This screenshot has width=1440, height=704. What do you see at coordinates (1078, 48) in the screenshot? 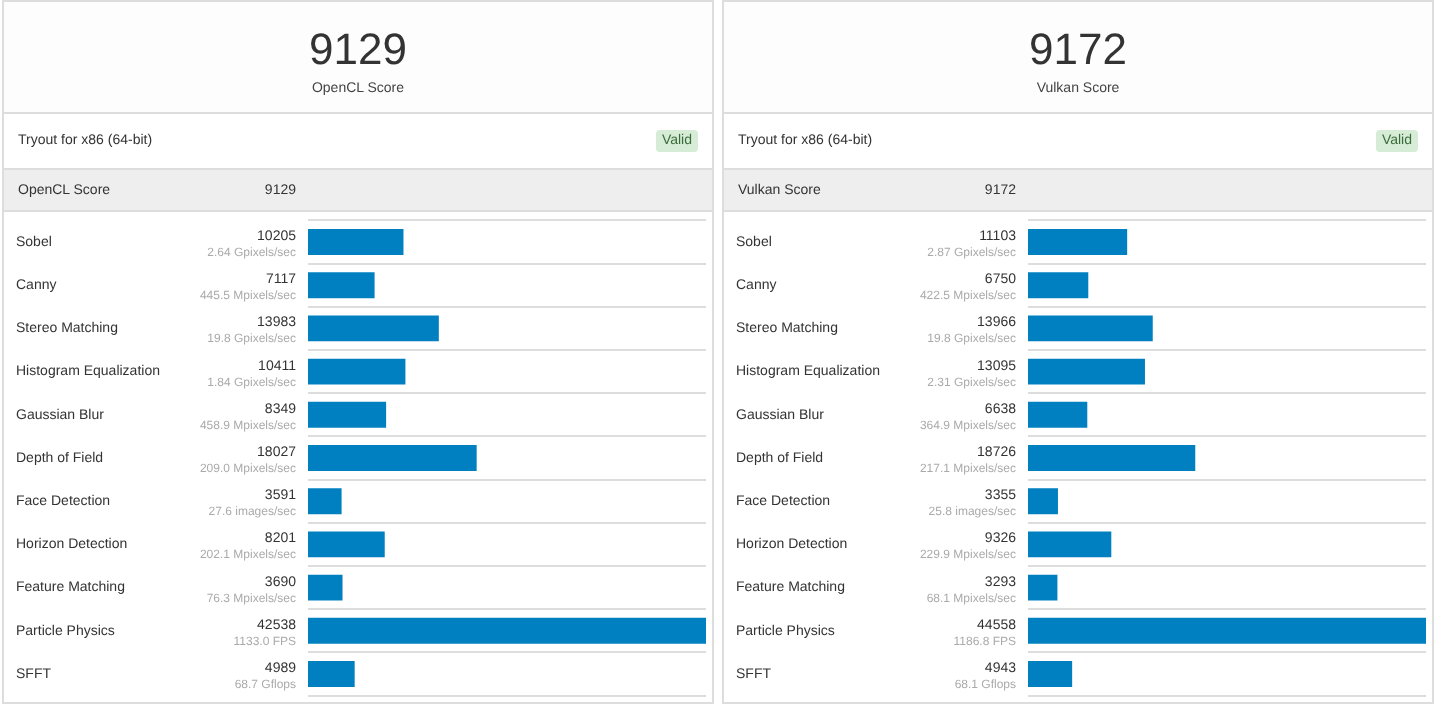
I see `text: 9172` at bounding box center [1078, 48].